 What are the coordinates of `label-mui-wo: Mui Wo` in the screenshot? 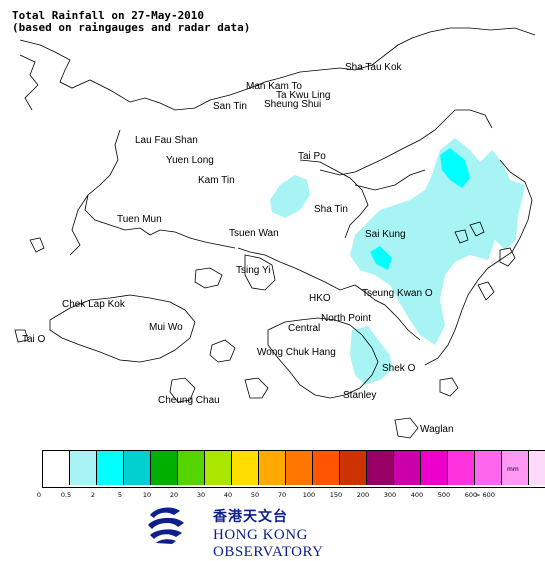 It's located at (166, 327).